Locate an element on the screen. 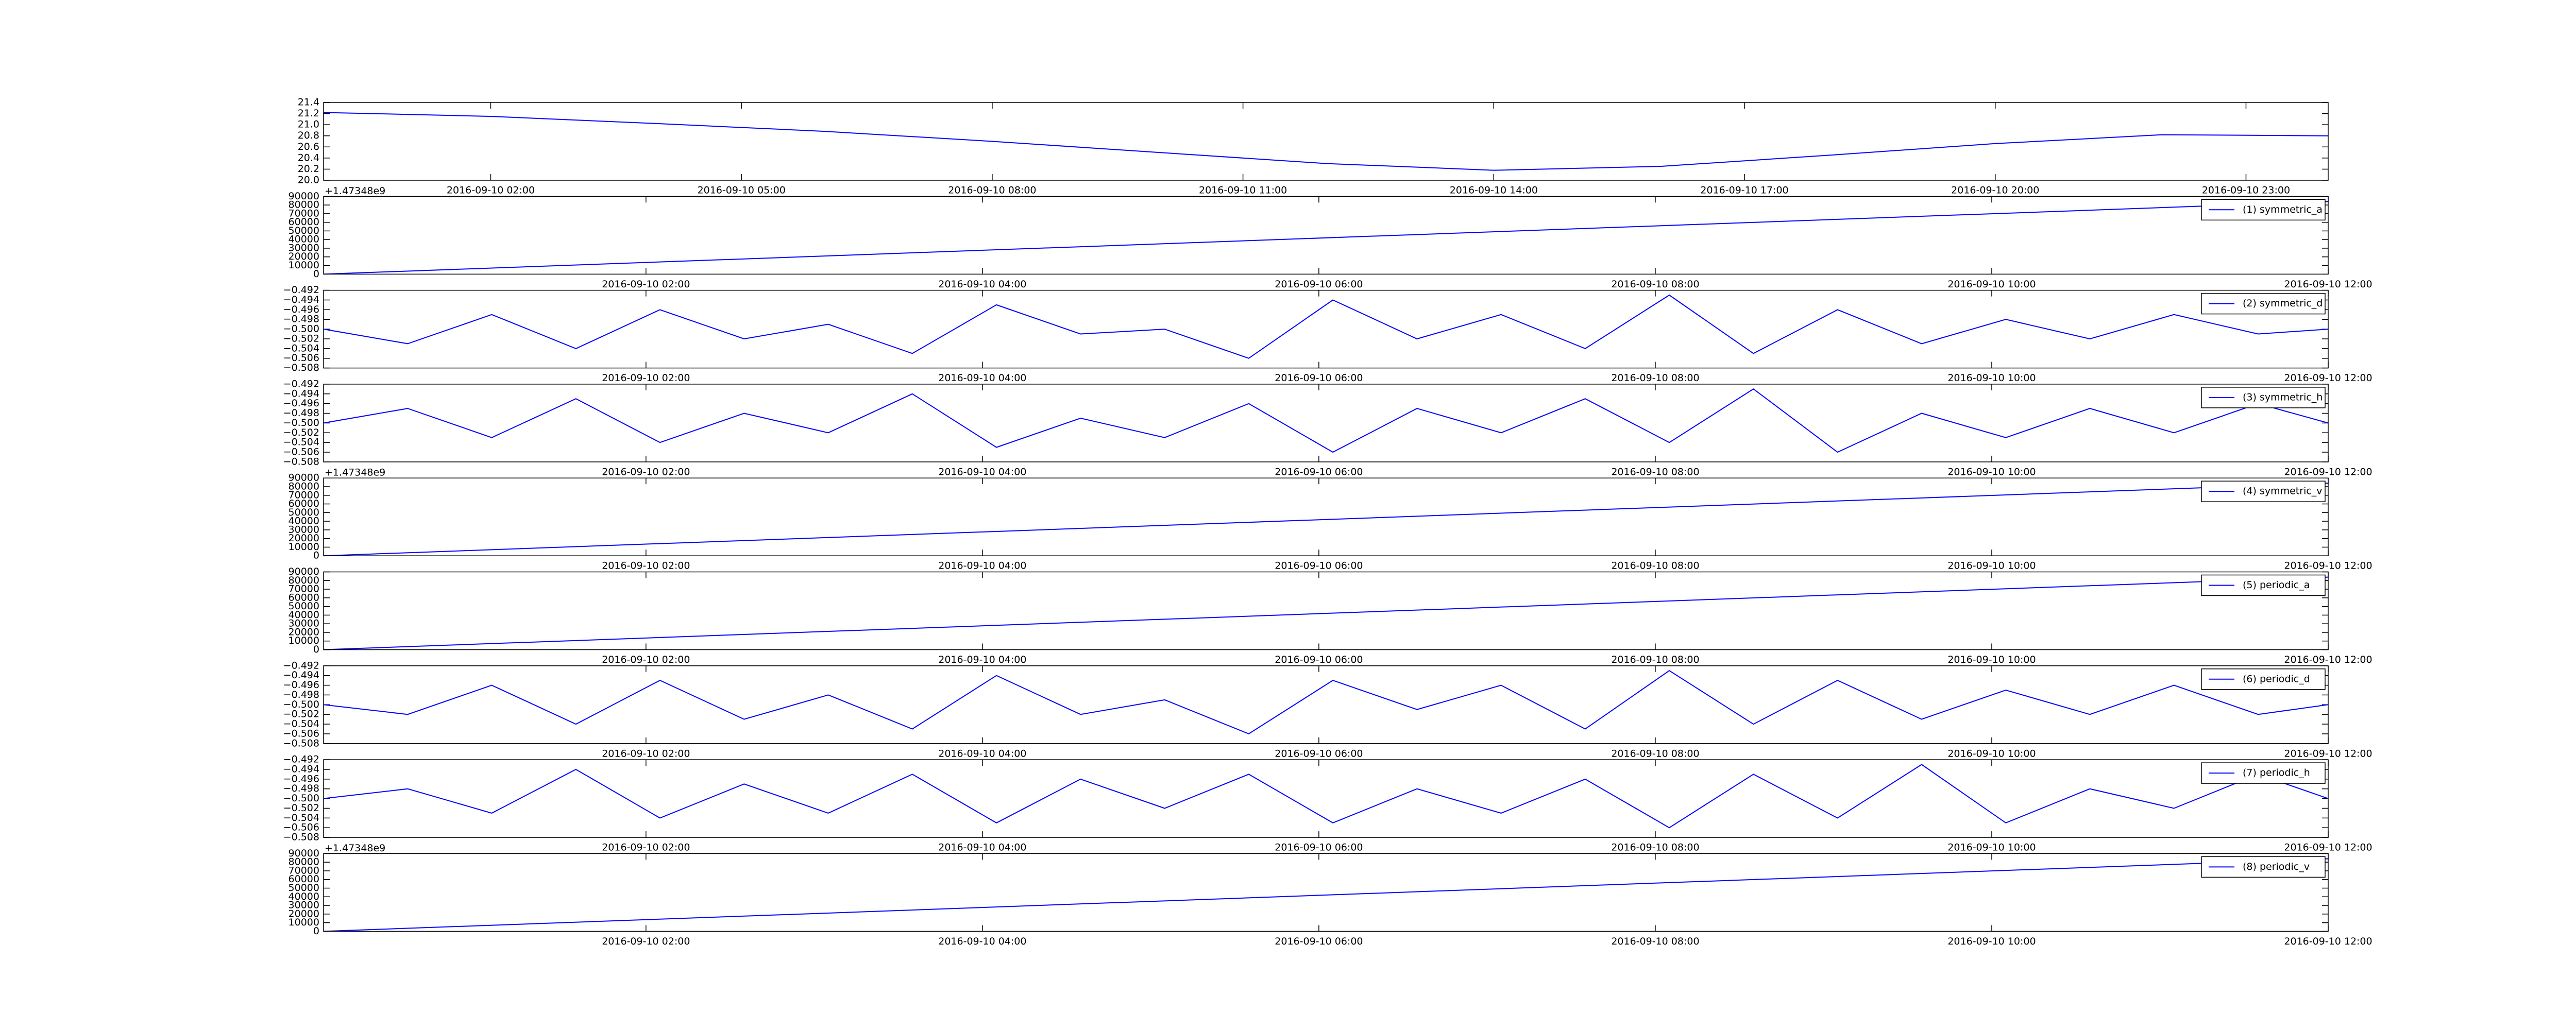 This screenshot has height=1030, width=2576. x-tick-label: 2016-09-10 11:00 is located at coordinates (1243, 190).